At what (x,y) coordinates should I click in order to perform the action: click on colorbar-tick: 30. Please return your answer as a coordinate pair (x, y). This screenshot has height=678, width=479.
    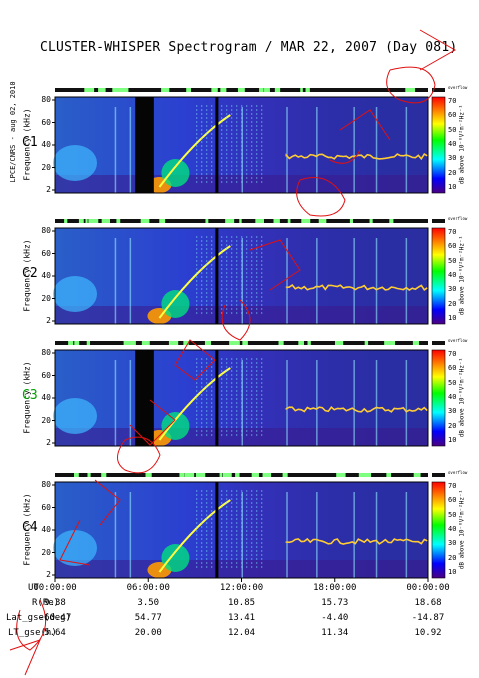
    Looking at the image, I should click on (452, 158).